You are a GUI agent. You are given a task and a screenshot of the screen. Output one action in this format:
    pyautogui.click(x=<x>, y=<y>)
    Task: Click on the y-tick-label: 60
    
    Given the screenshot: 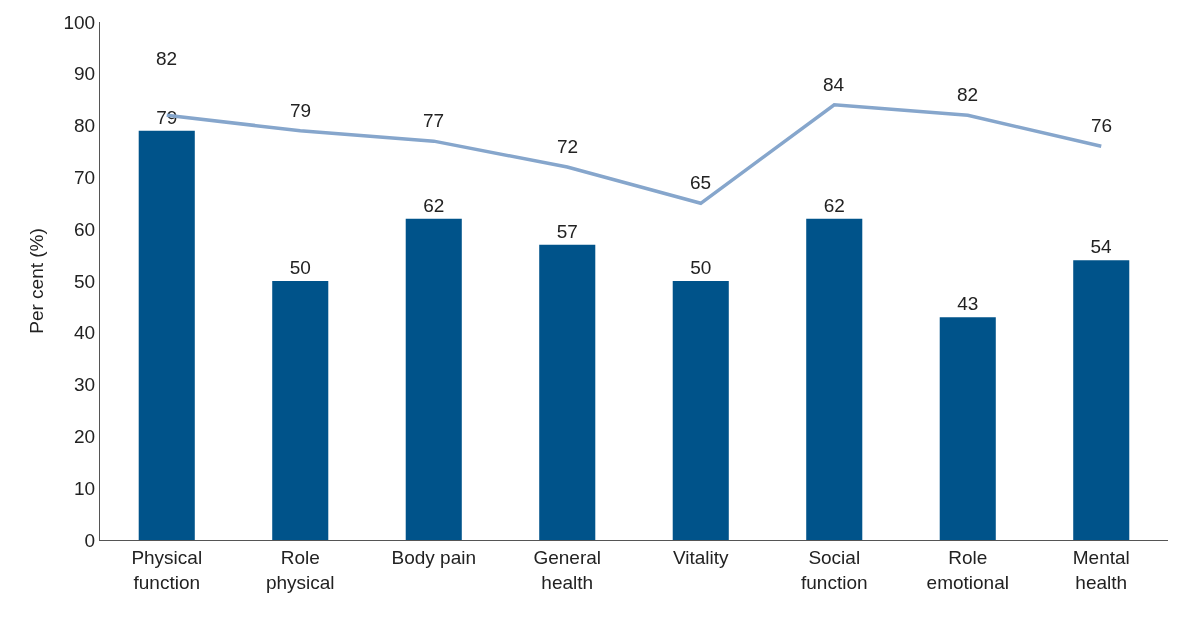 What is the action you would take?
    pyautogui.click(x=85, y=229)
    